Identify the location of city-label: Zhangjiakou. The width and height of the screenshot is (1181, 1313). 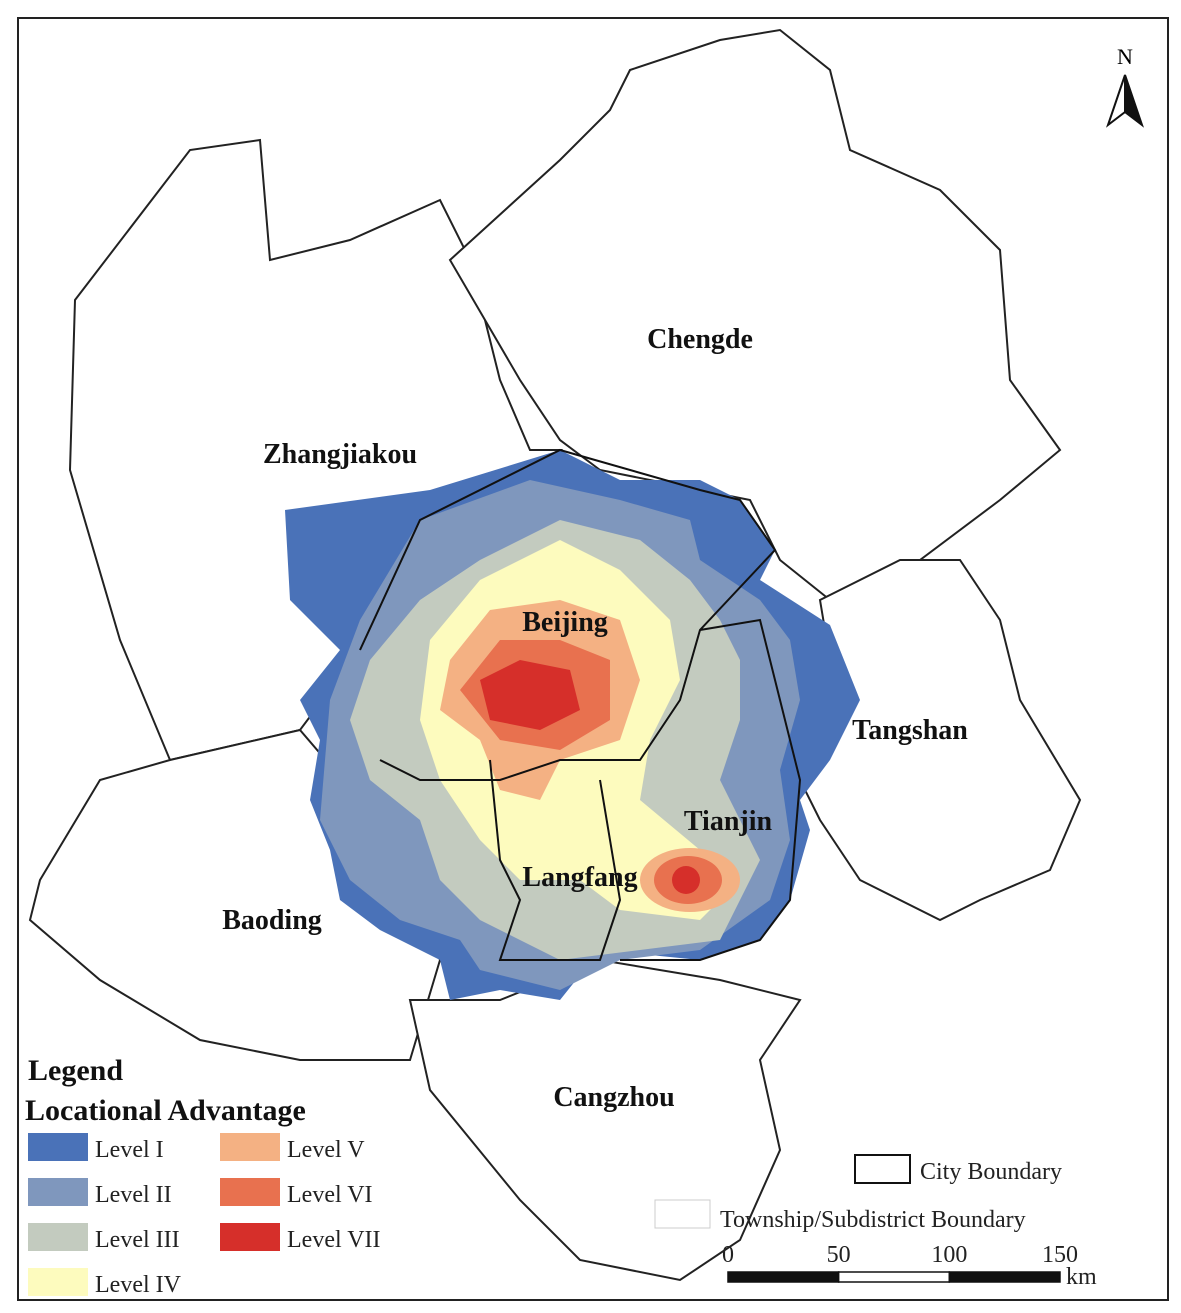
(340, 454).